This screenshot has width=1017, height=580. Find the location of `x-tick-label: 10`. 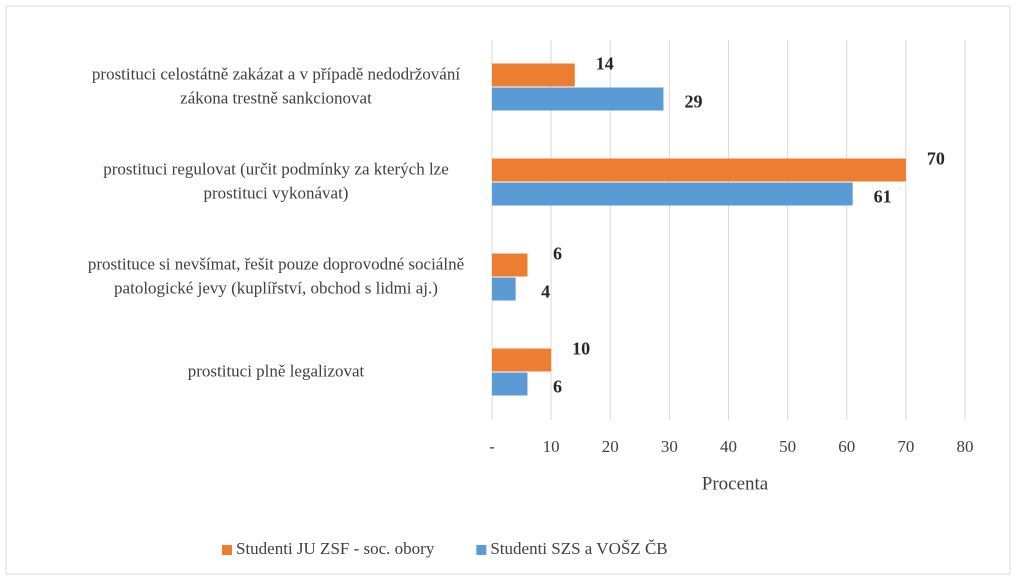

x-tick-label: 10 is located at coordinates (551, 446).